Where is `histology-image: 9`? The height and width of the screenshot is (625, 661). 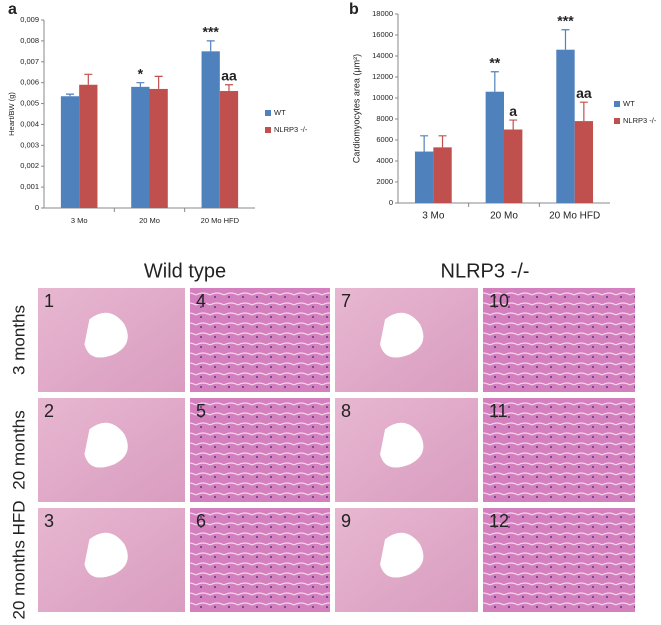 histology-image: 9 is located at coordinates (406, 560).